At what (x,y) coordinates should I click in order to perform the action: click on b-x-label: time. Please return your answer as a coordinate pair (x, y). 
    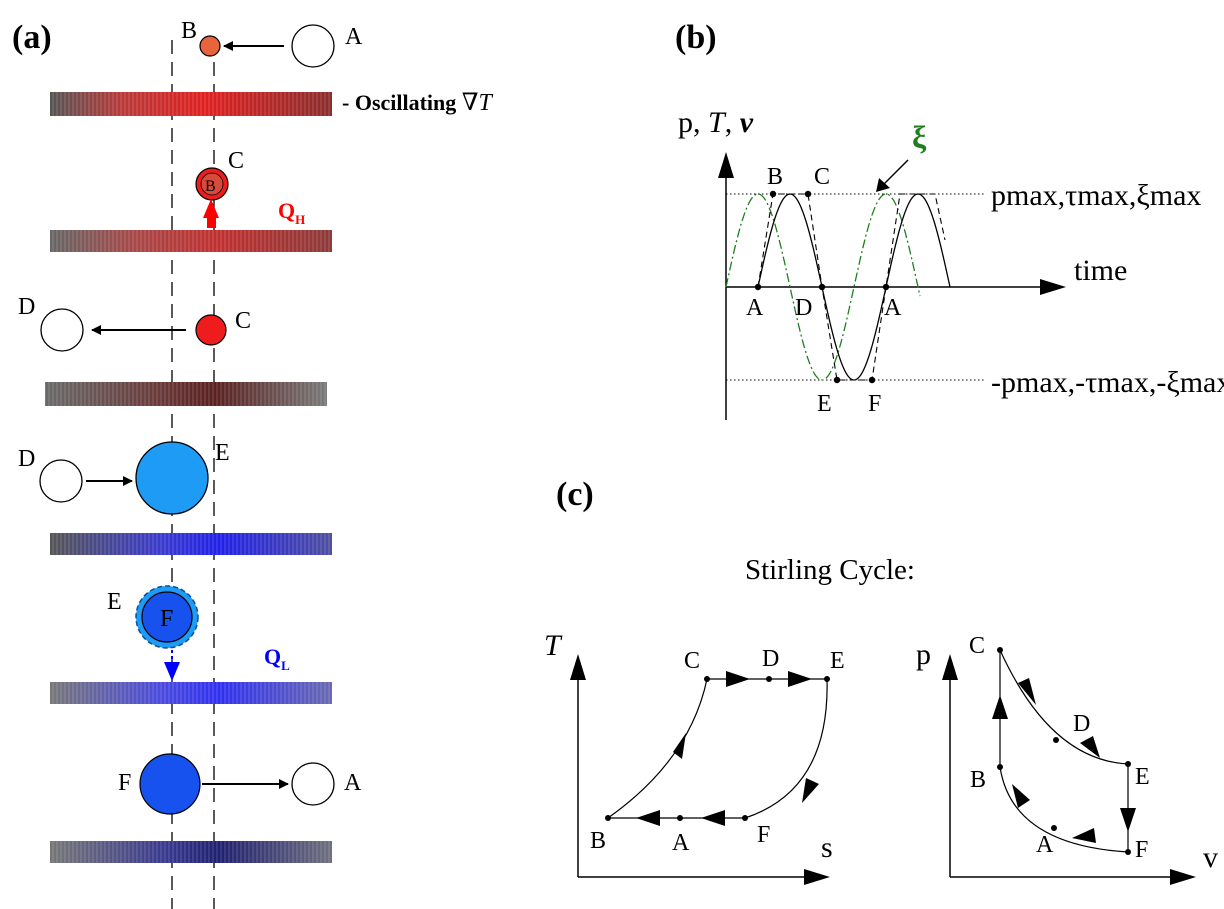
    Looking at the image, I should click on (1100, 270).